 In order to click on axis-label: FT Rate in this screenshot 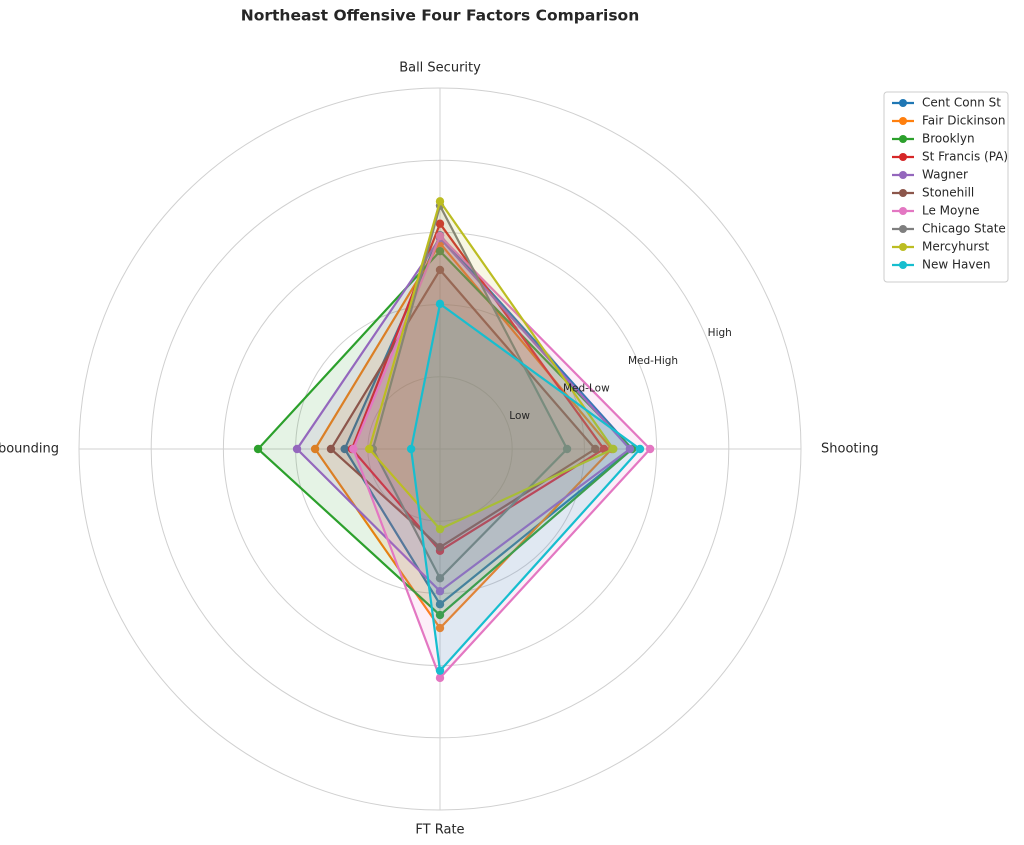, I will do `click(439, 830)`.